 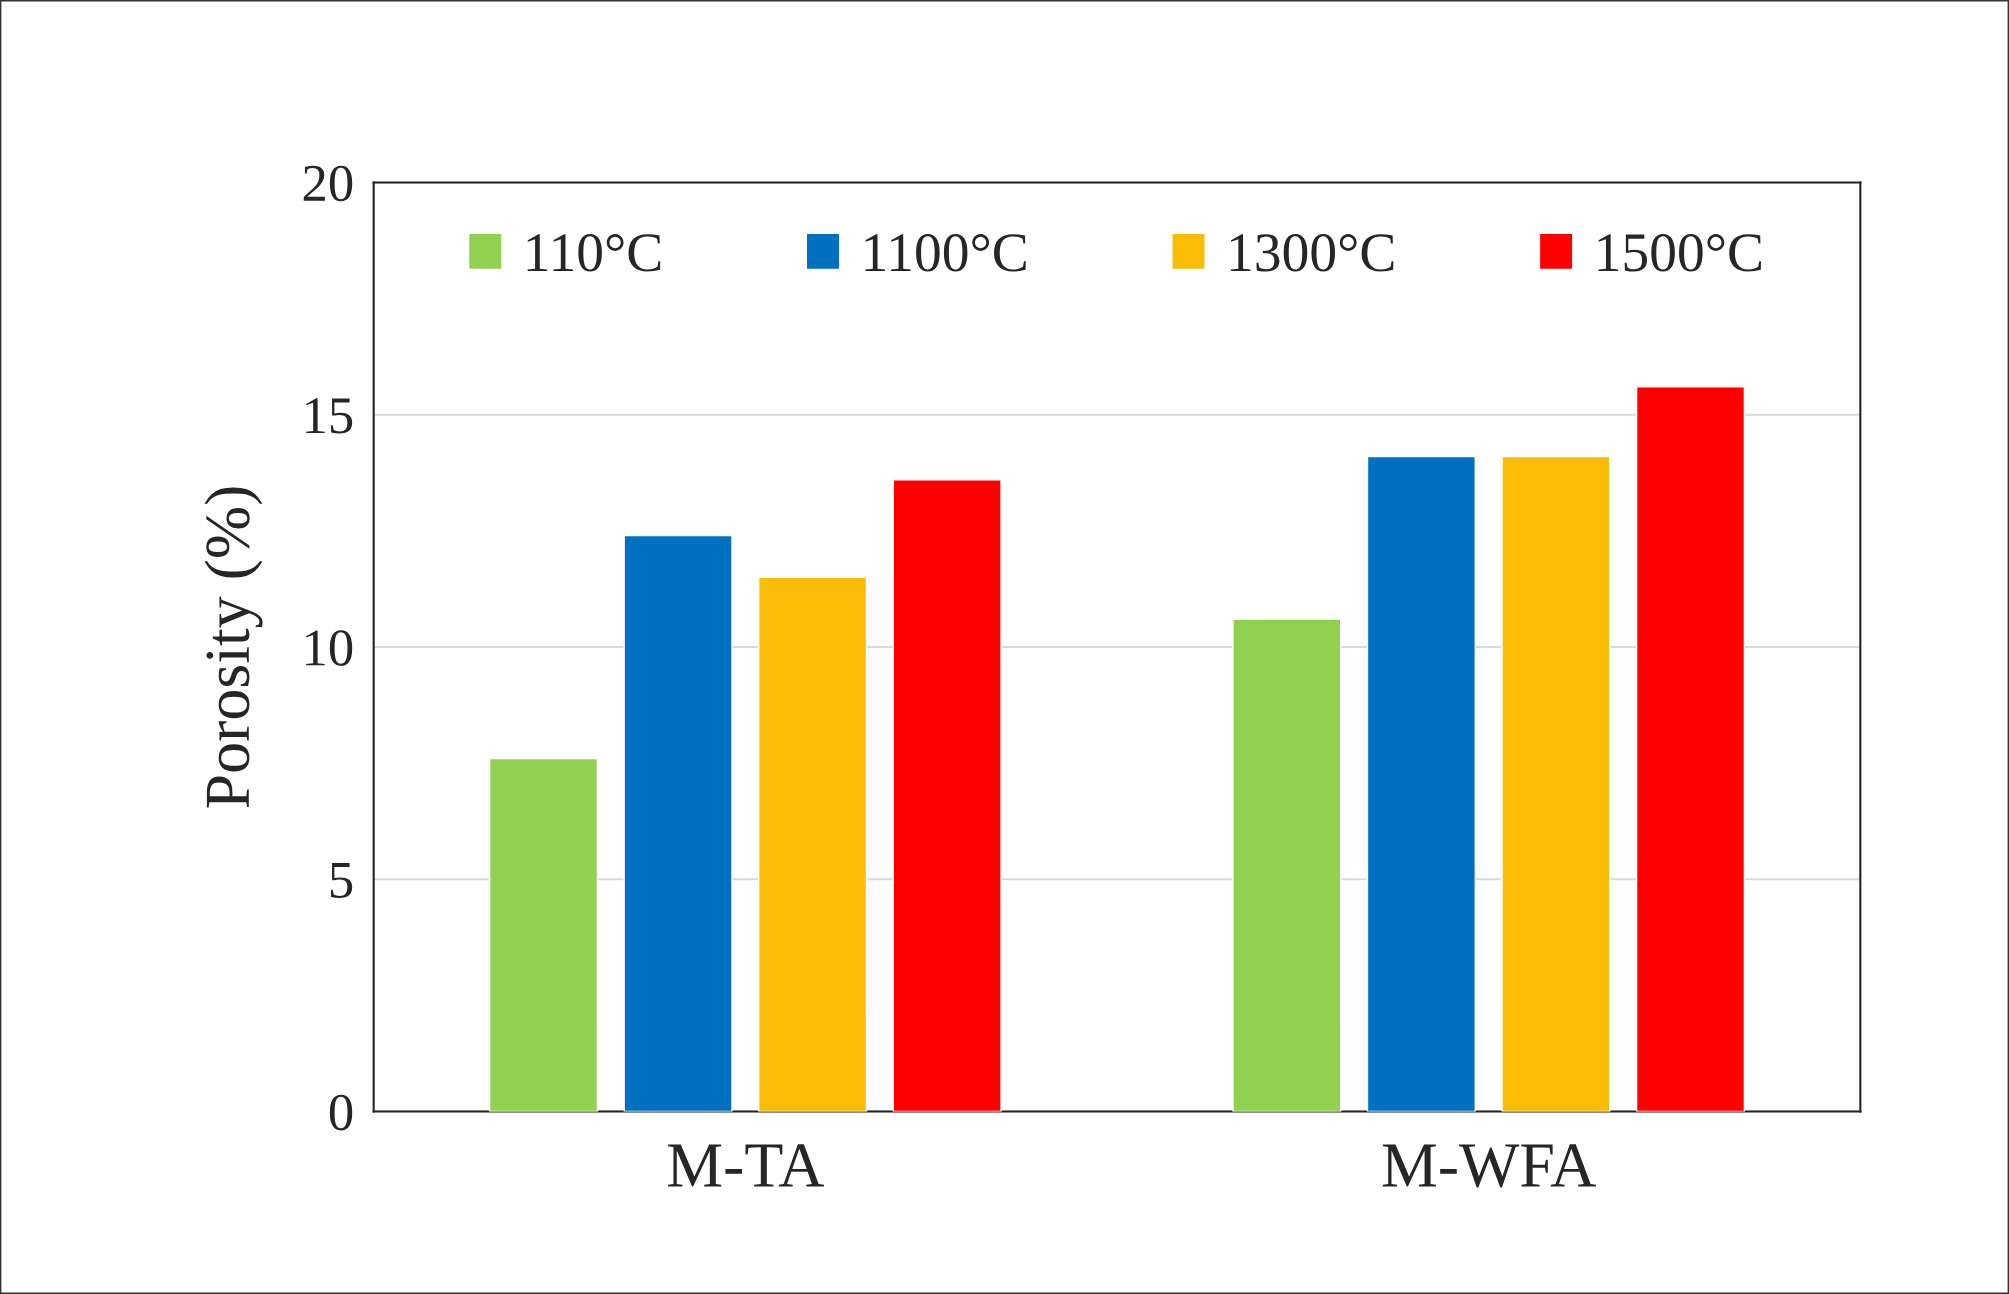 I want to click on legend-label: 1500°C, so click(x=1679, y=253).